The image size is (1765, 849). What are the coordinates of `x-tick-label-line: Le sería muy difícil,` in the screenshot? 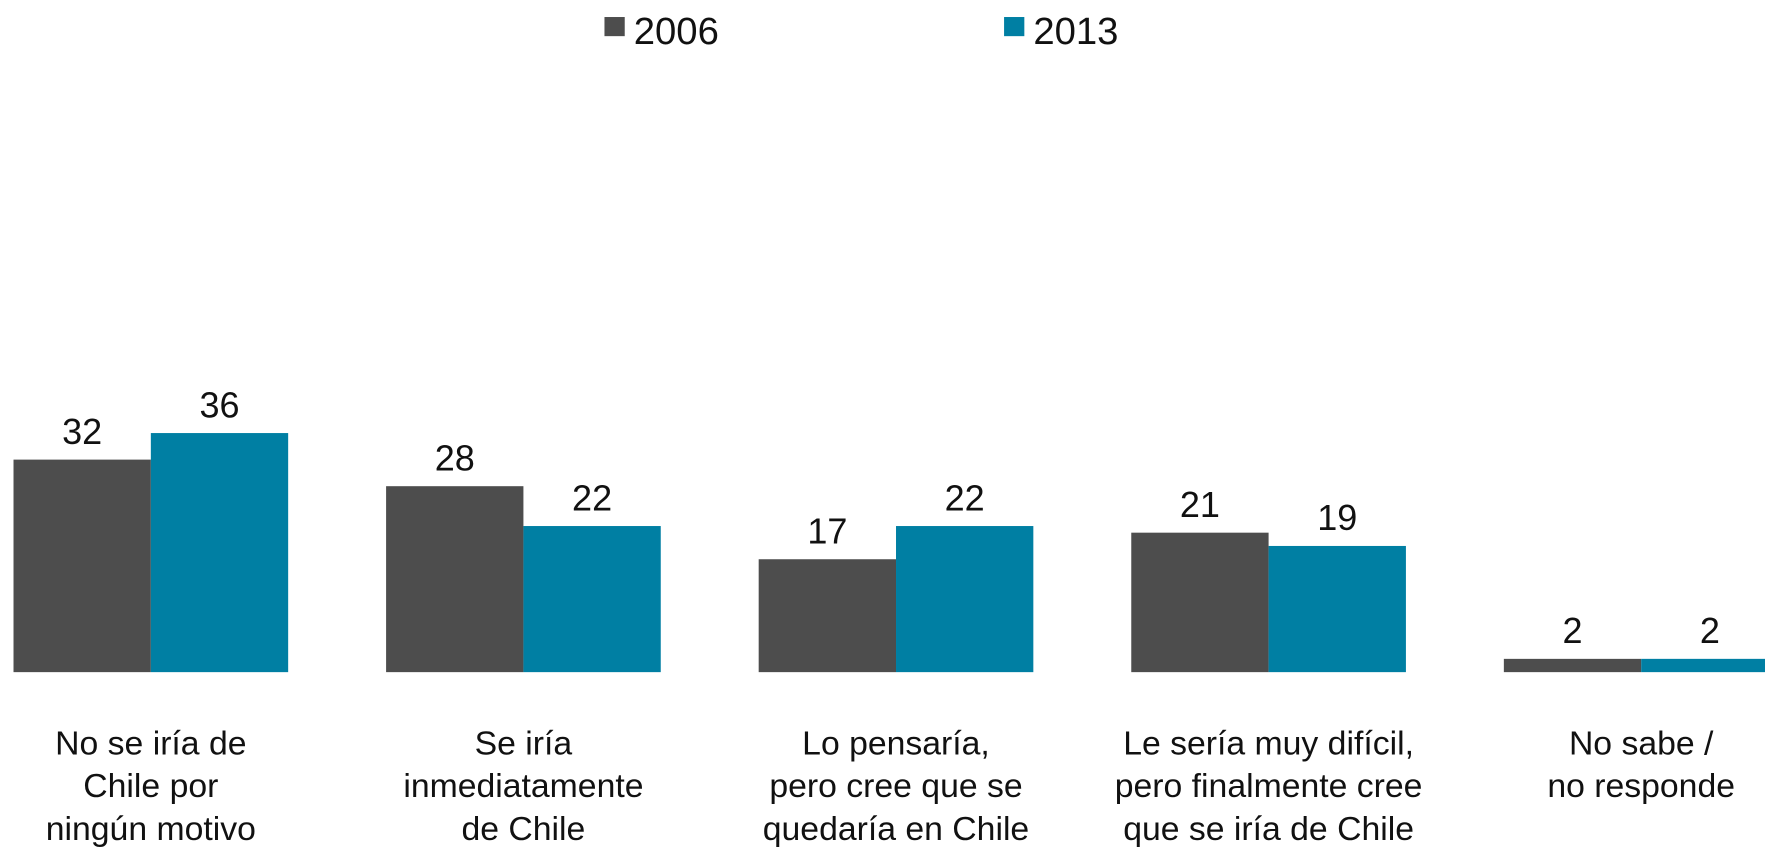 It's located at (1268, 743).